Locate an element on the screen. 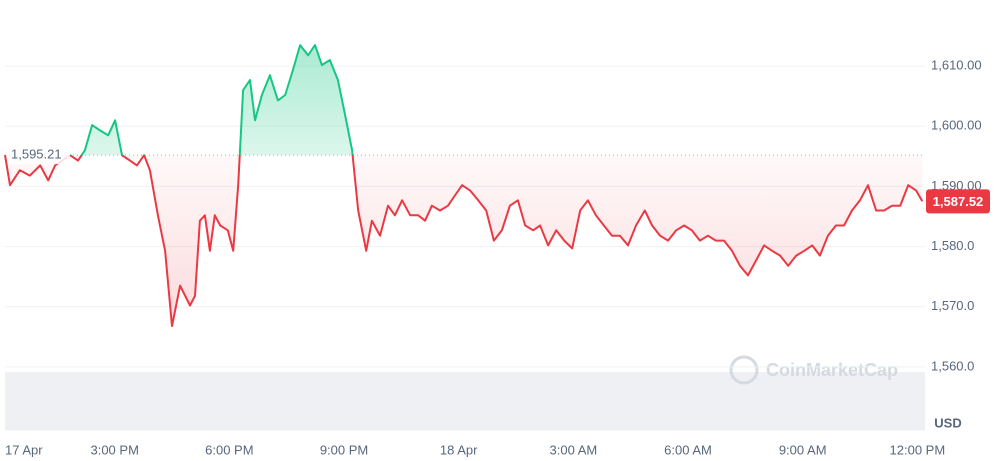 Image resolution: width=1000 pixels, height=461 pixels. x-tick-label: 6:00 PM is located at coordinates (229, 449).